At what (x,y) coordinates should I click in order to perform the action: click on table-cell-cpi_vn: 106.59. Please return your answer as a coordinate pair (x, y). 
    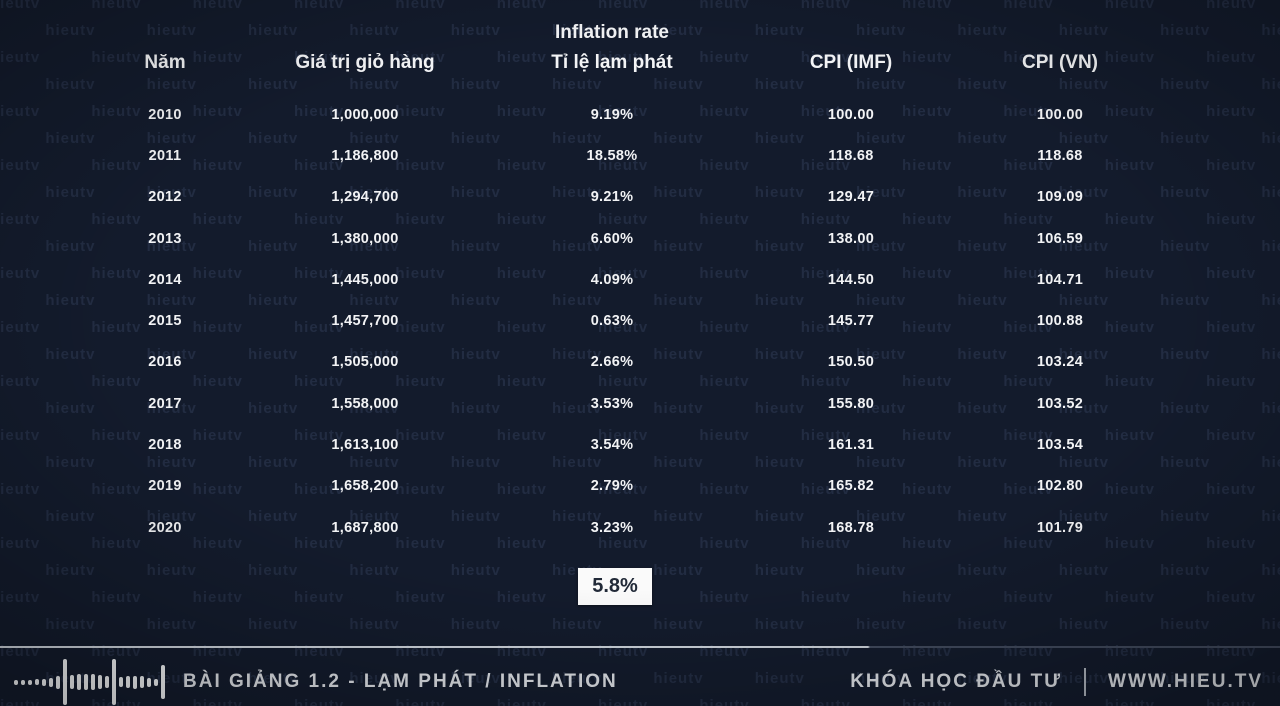
    Looking at the image, I should click on (1060, 238).